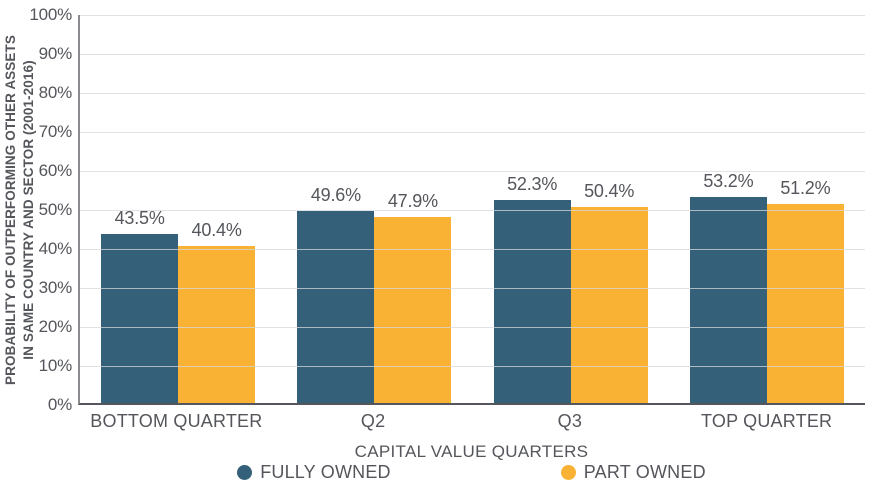  Describe the element at coordinates (55, 170) in the screenshot. I see `y-axis-tick-label: 60%` at that location.